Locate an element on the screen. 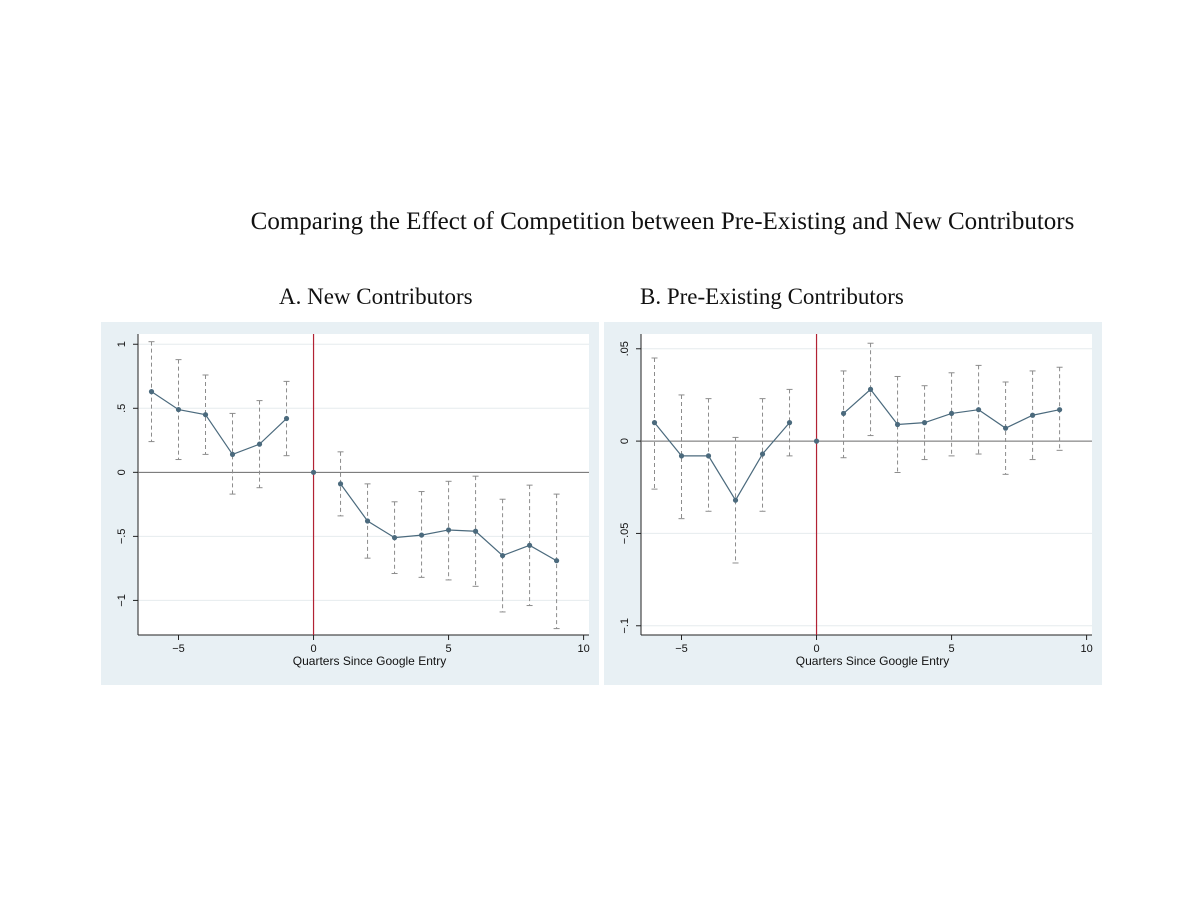  panel-b-plot-area is located at coordinates (866, 484).